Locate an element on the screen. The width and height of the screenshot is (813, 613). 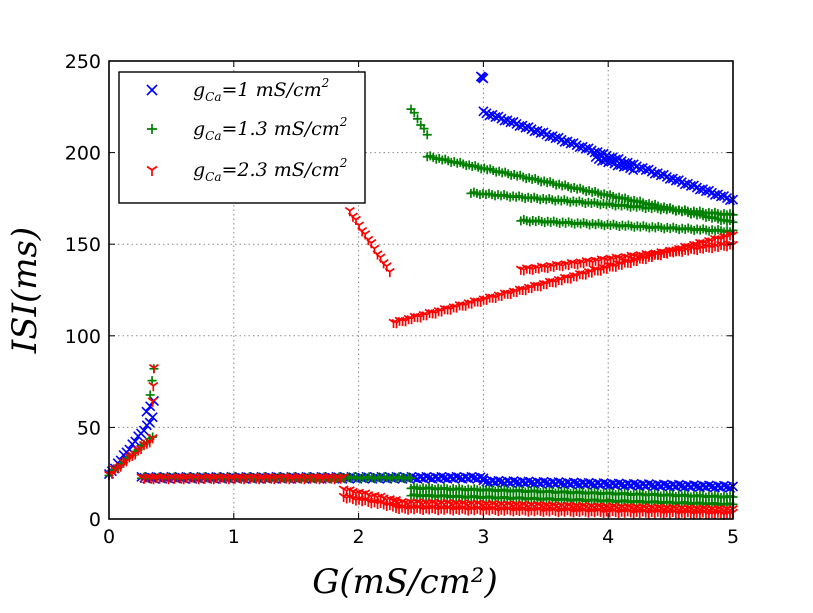
y-tick-label: 100 is located at coordinates (83, 337).